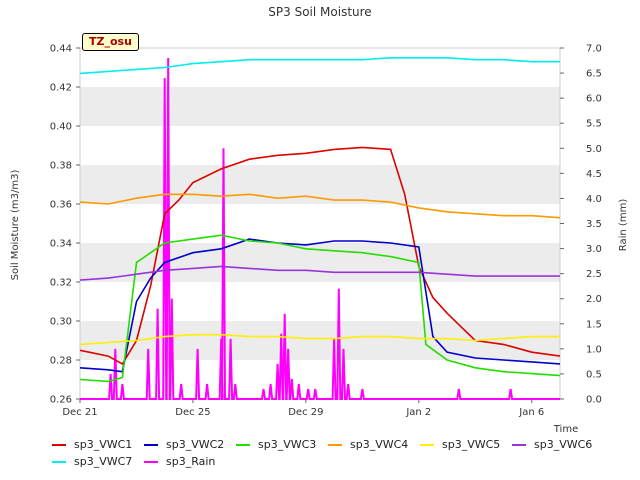  I want to click on x-tick-label: Jan 6, so click(531, 412).